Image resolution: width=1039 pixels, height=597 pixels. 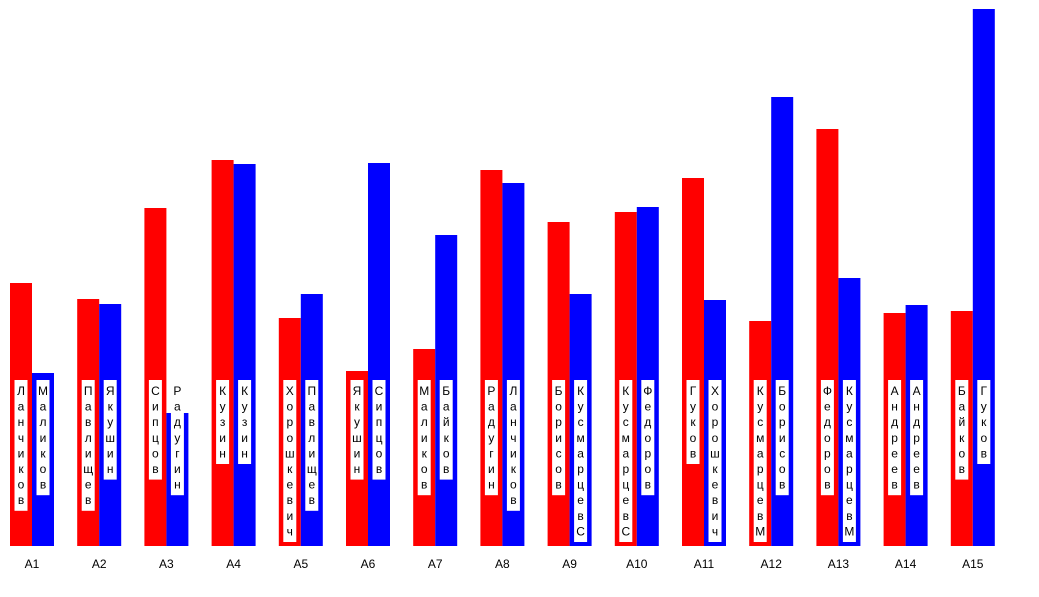 What do you see at coordinates (435, 564) in the screenshot?
I see `x-tick-label-A7: A7` at bounding box center [435, 564].